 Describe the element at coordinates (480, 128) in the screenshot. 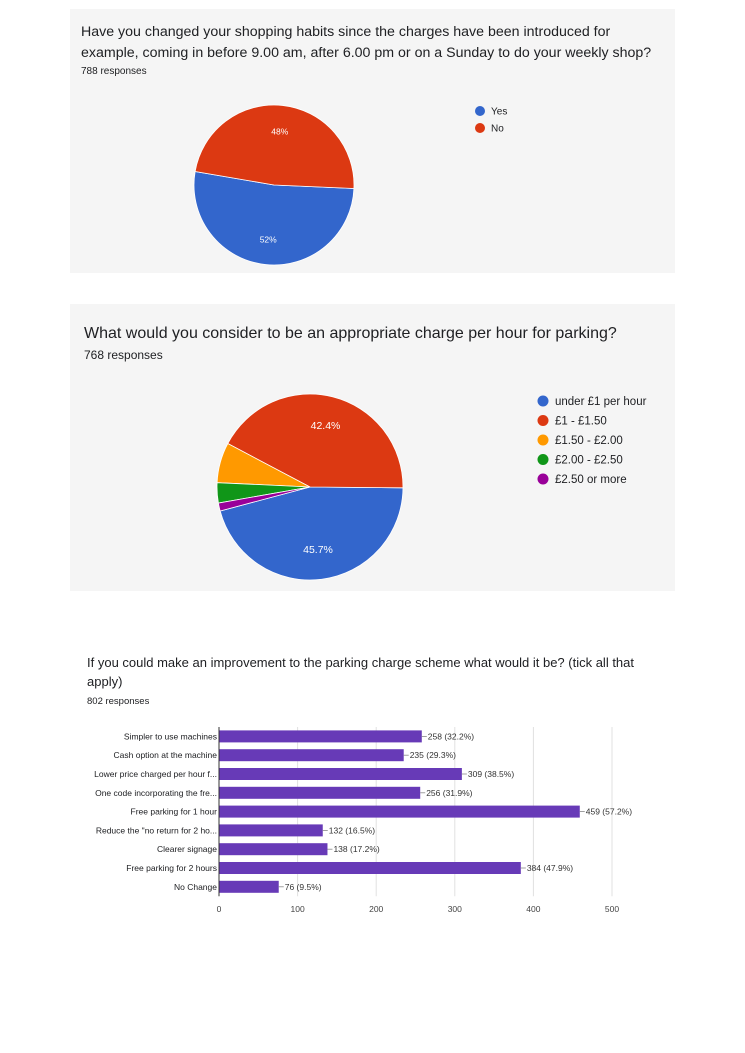

I see `legend-marker-no` at that location.